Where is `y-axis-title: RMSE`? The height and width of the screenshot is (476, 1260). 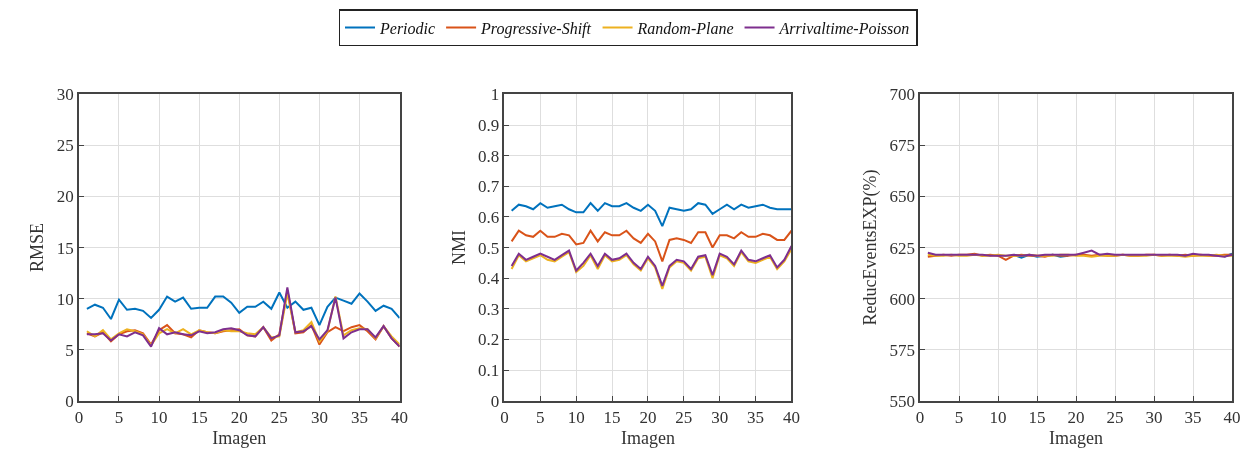
y-axis-title: RMSE is located at coordinates (37, 248).